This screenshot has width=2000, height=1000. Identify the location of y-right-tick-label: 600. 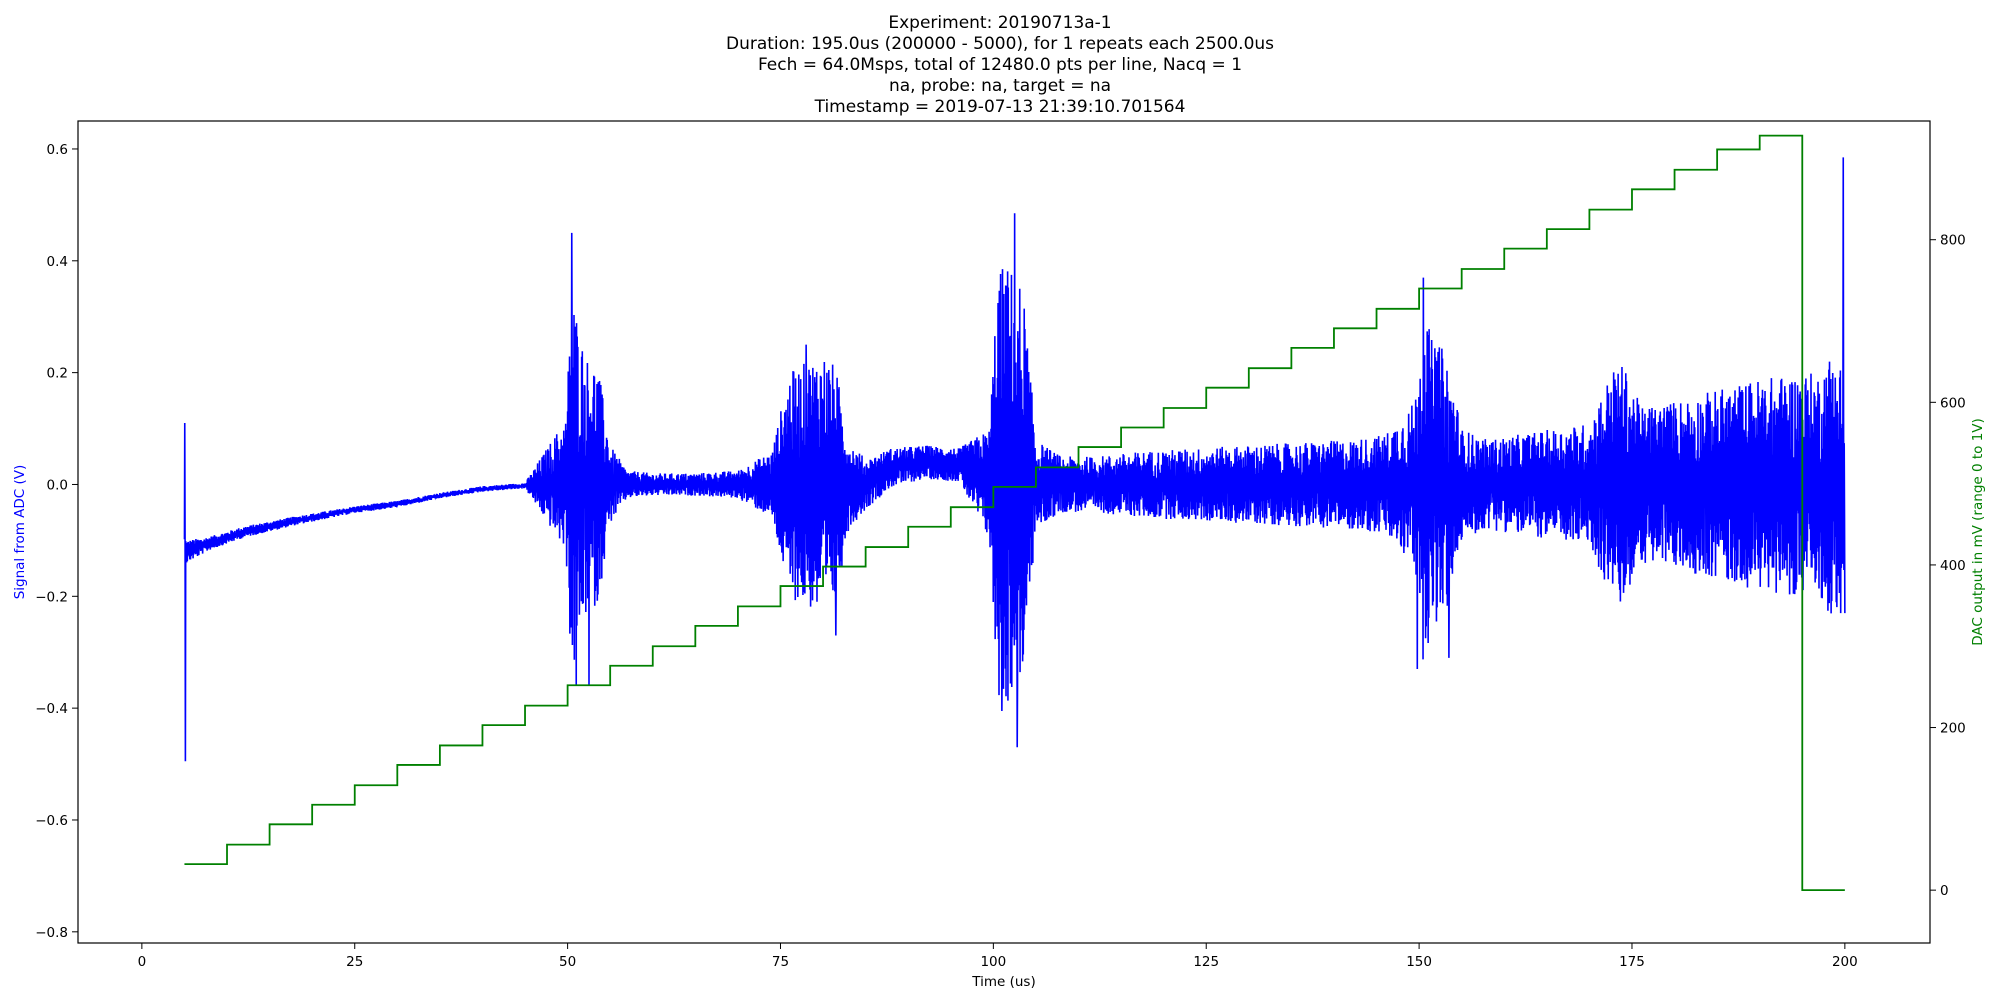
(1953, 403).